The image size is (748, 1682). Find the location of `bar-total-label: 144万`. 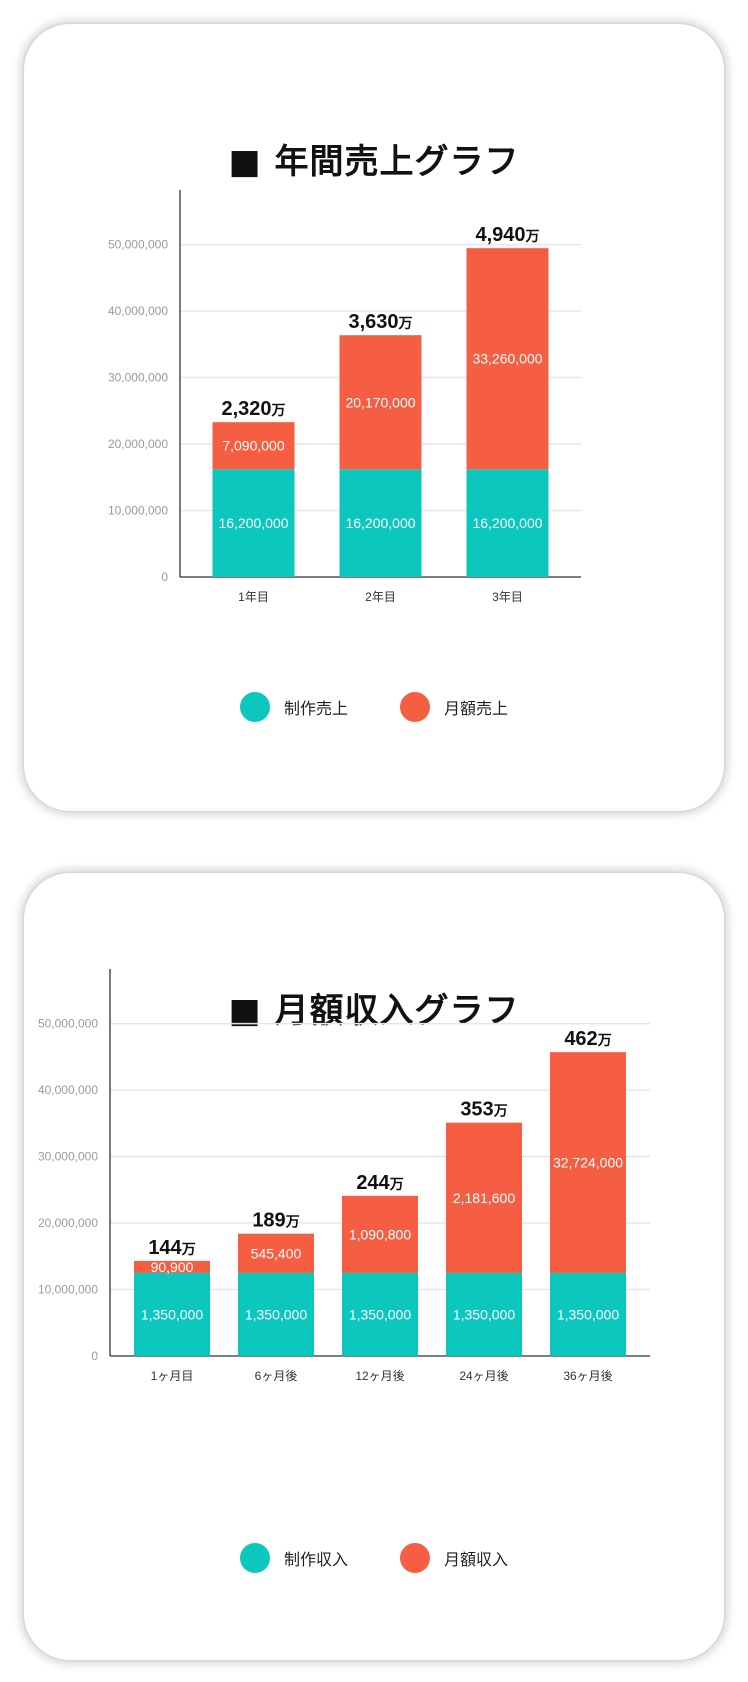

bar-total-label: 144万 is located at coordinates (171, 1248).